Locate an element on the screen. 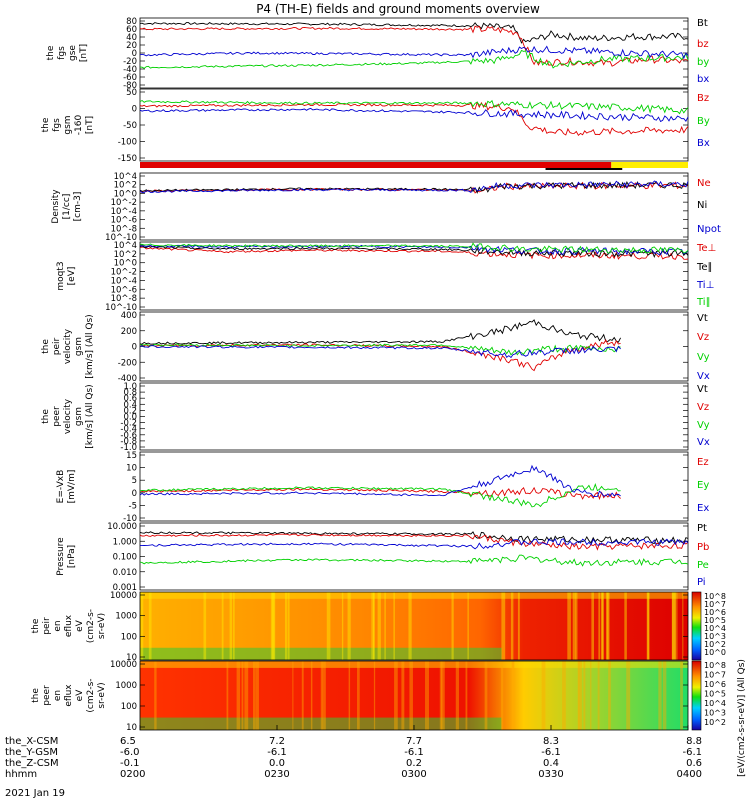  legend-entry-Vx: Vx is located at coordinates (703, 442).